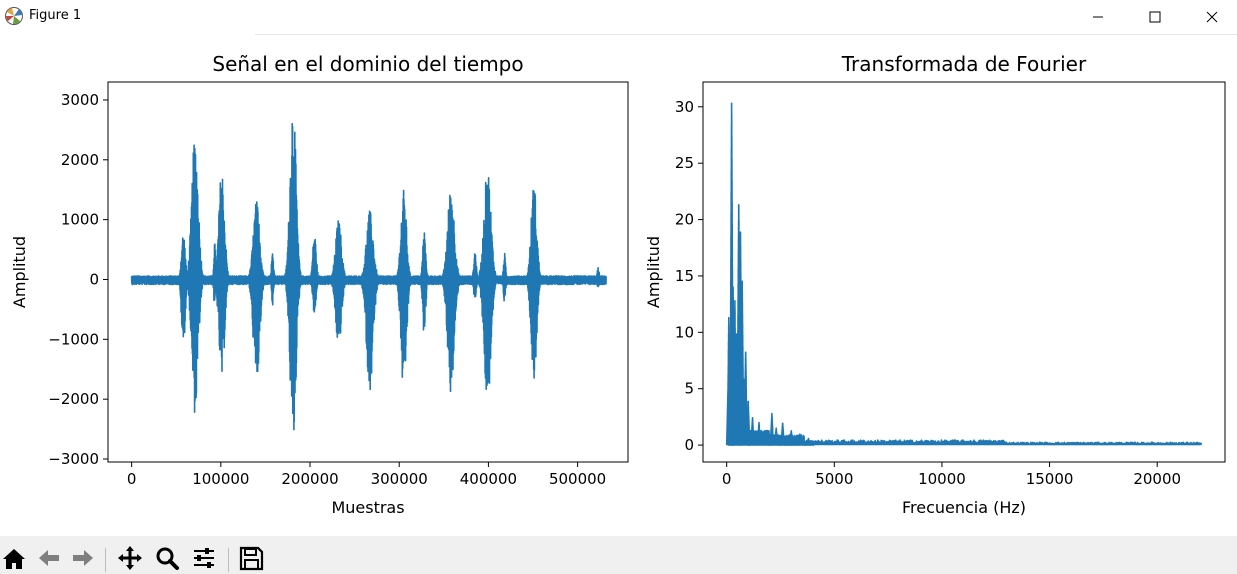 This screenshot has height=574, width=1237. I want to click on fourier-xlabel: Frecuencia (Hz), so click(964, 507).